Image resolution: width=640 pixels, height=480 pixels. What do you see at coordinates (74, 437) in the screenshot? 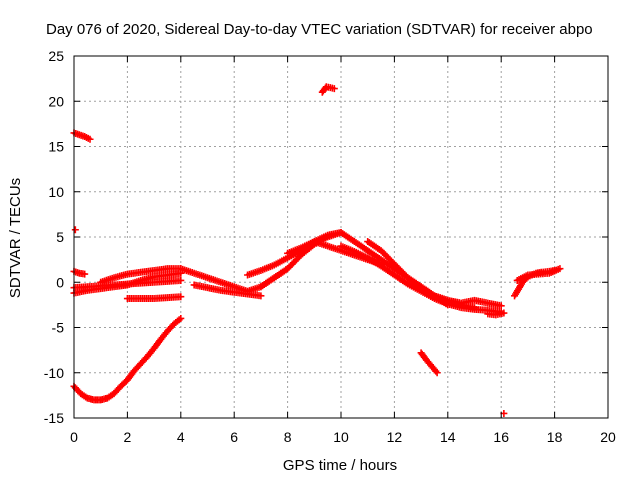
I see `x-tick-label: 0` at bounding box center [74, 437].